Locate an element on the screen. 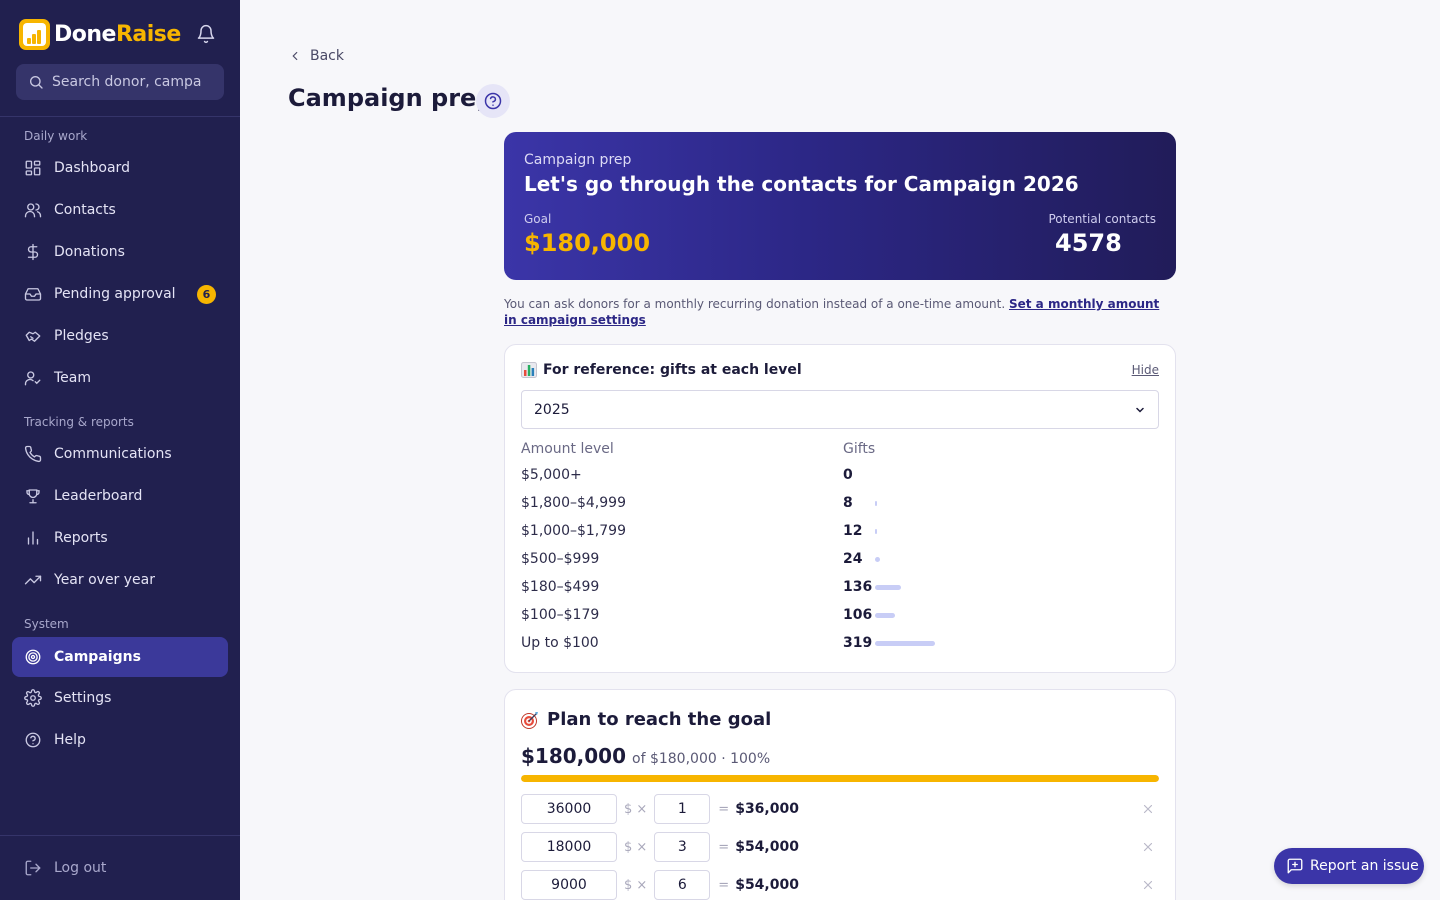  report-issue-label: Report an issue is located at coordinates (1364, 866).